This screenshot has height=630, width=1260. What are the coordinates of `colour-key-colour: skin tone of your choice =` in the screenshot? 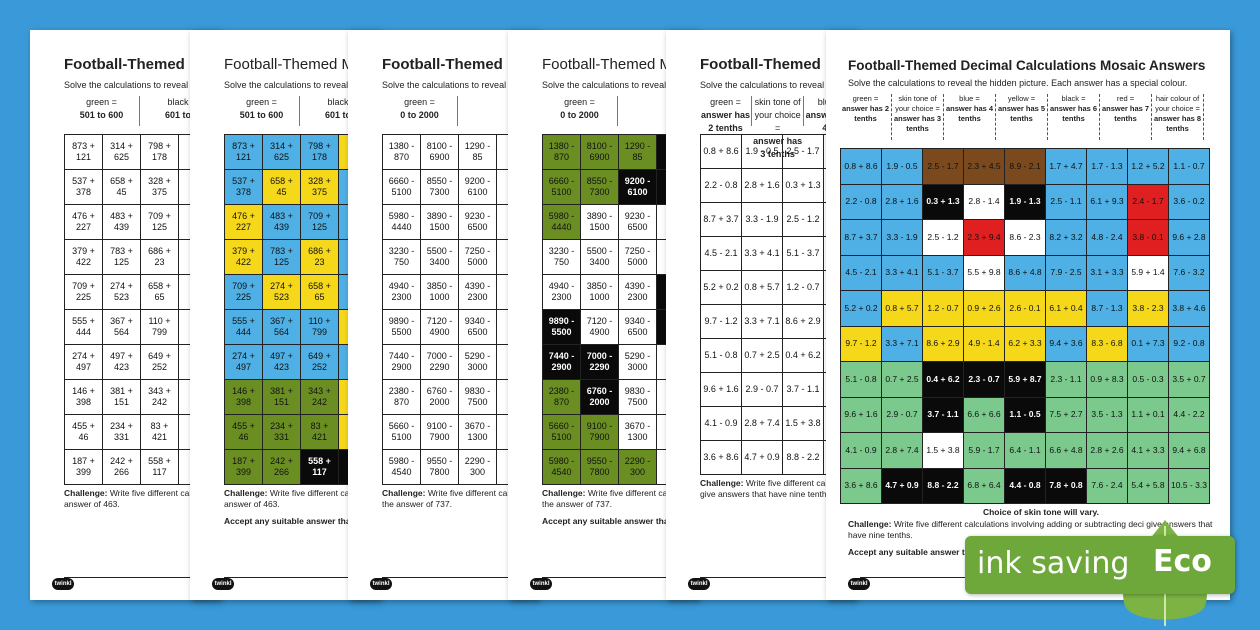 It's located at (917, 103).